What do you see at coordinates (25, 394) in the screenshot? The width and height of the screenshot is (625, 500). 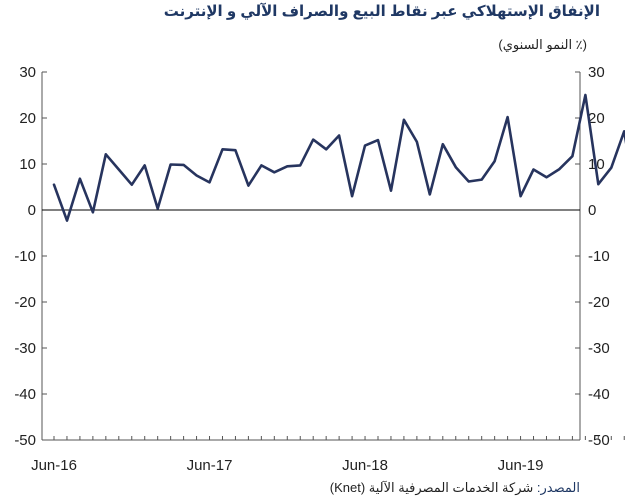 I see `y-tick-label-left: -40` at bounding box center [25, 394].